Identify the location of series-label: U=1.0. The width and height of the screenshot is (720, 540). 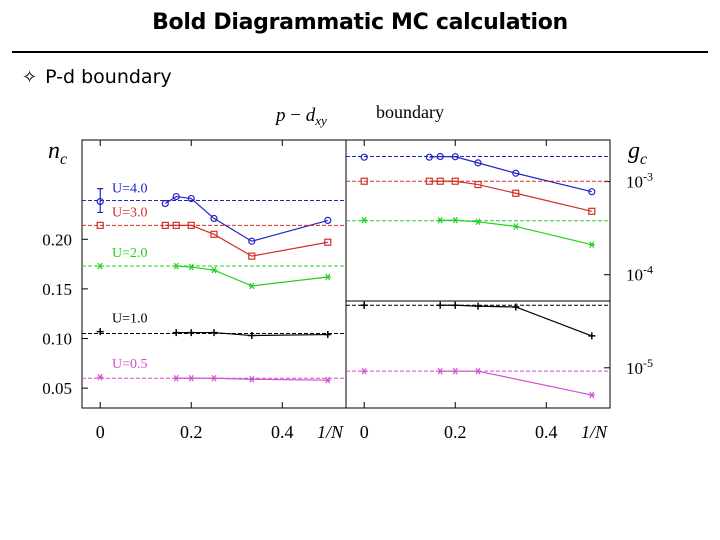
(130, 319).